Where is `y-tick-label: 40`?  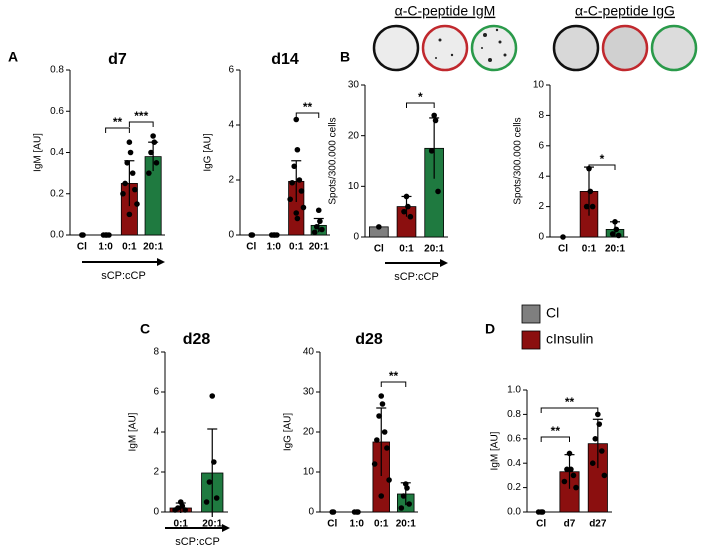 y-tick-label: 40 is located at coordinates (309, 352).